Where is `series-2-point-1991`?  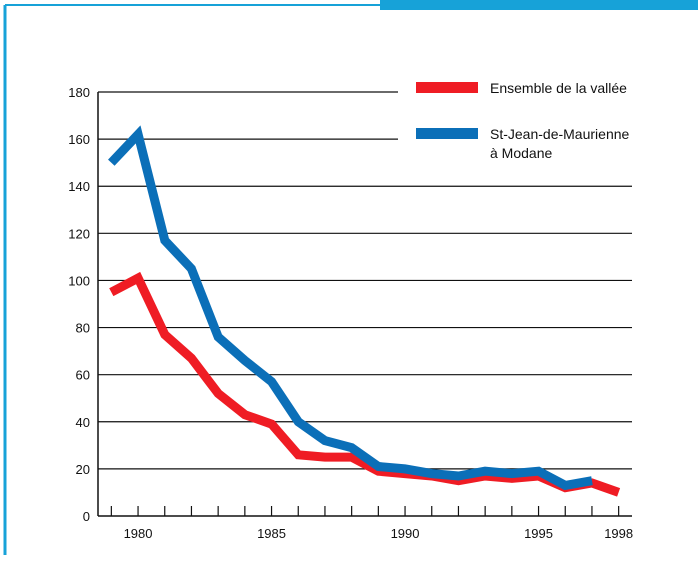 series-2-point-1991 is located at coordinates (432, 474).